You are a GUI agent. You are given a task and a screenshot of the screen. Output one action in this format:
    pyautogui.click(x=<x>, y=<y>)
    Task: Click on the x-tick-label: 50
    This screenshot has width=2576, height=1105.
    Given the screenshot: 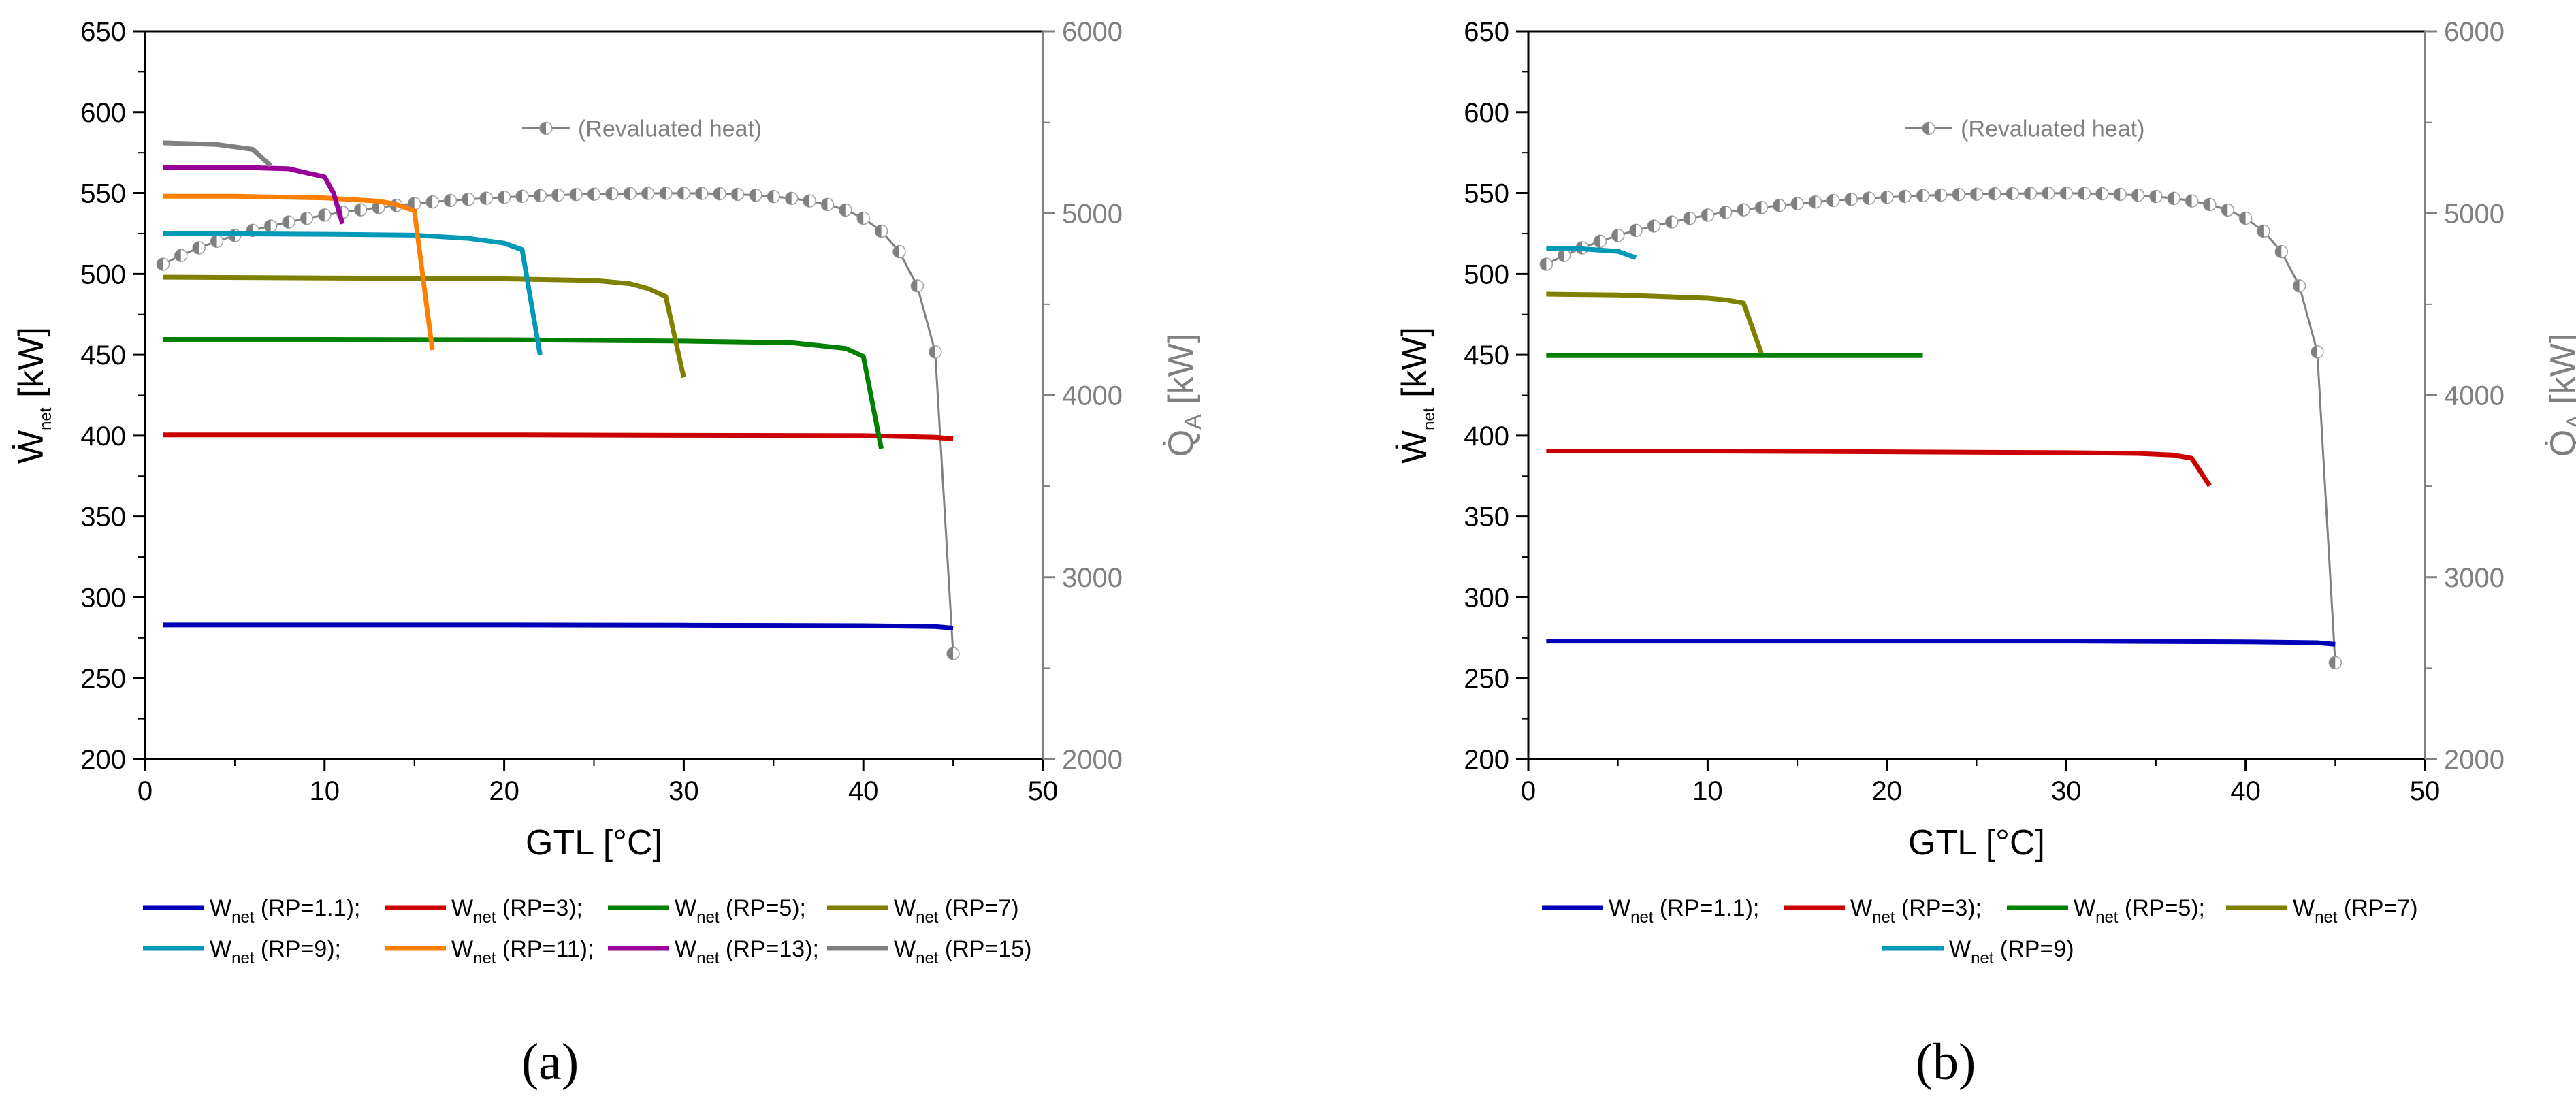 What is the action you would take?
    pyautogui.click(x=2426, y=791)
    